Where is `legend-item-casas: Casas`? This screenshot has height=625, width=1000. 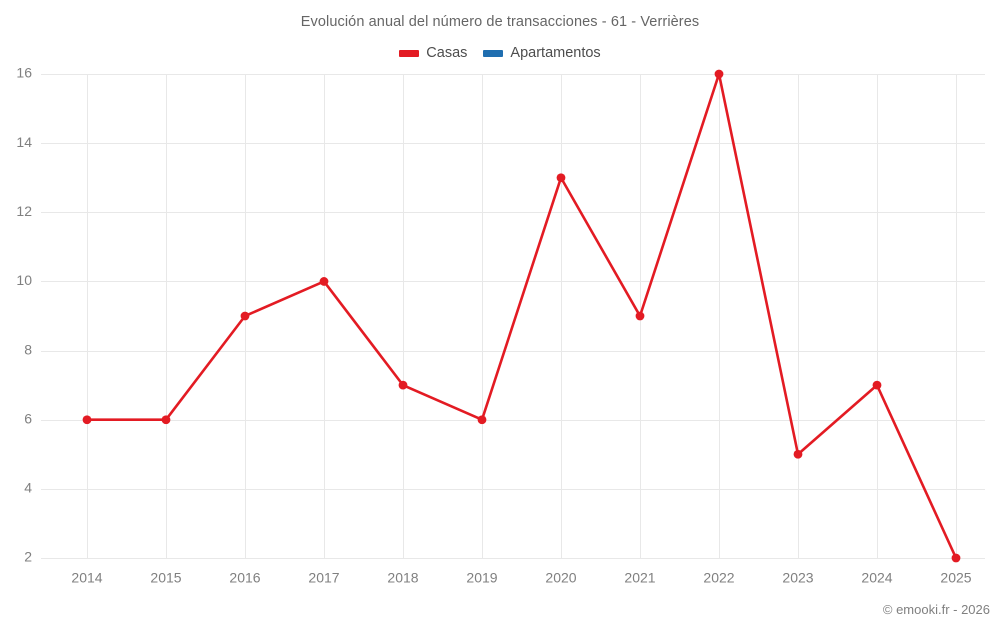 legend-item-casas: Casas is located at coordinates (433, 53).